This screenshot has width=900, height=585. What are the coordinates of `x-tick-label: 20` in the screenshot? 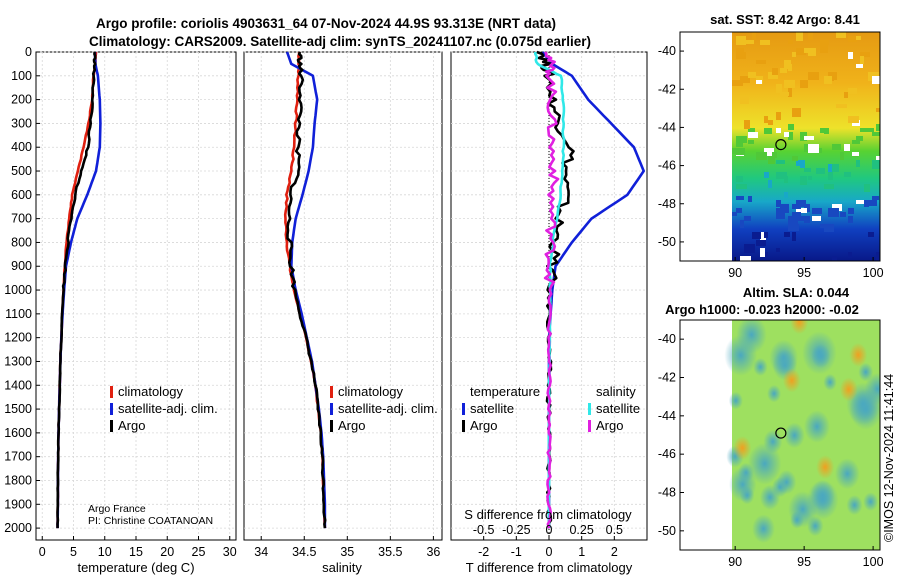 It's located at (167, 552).